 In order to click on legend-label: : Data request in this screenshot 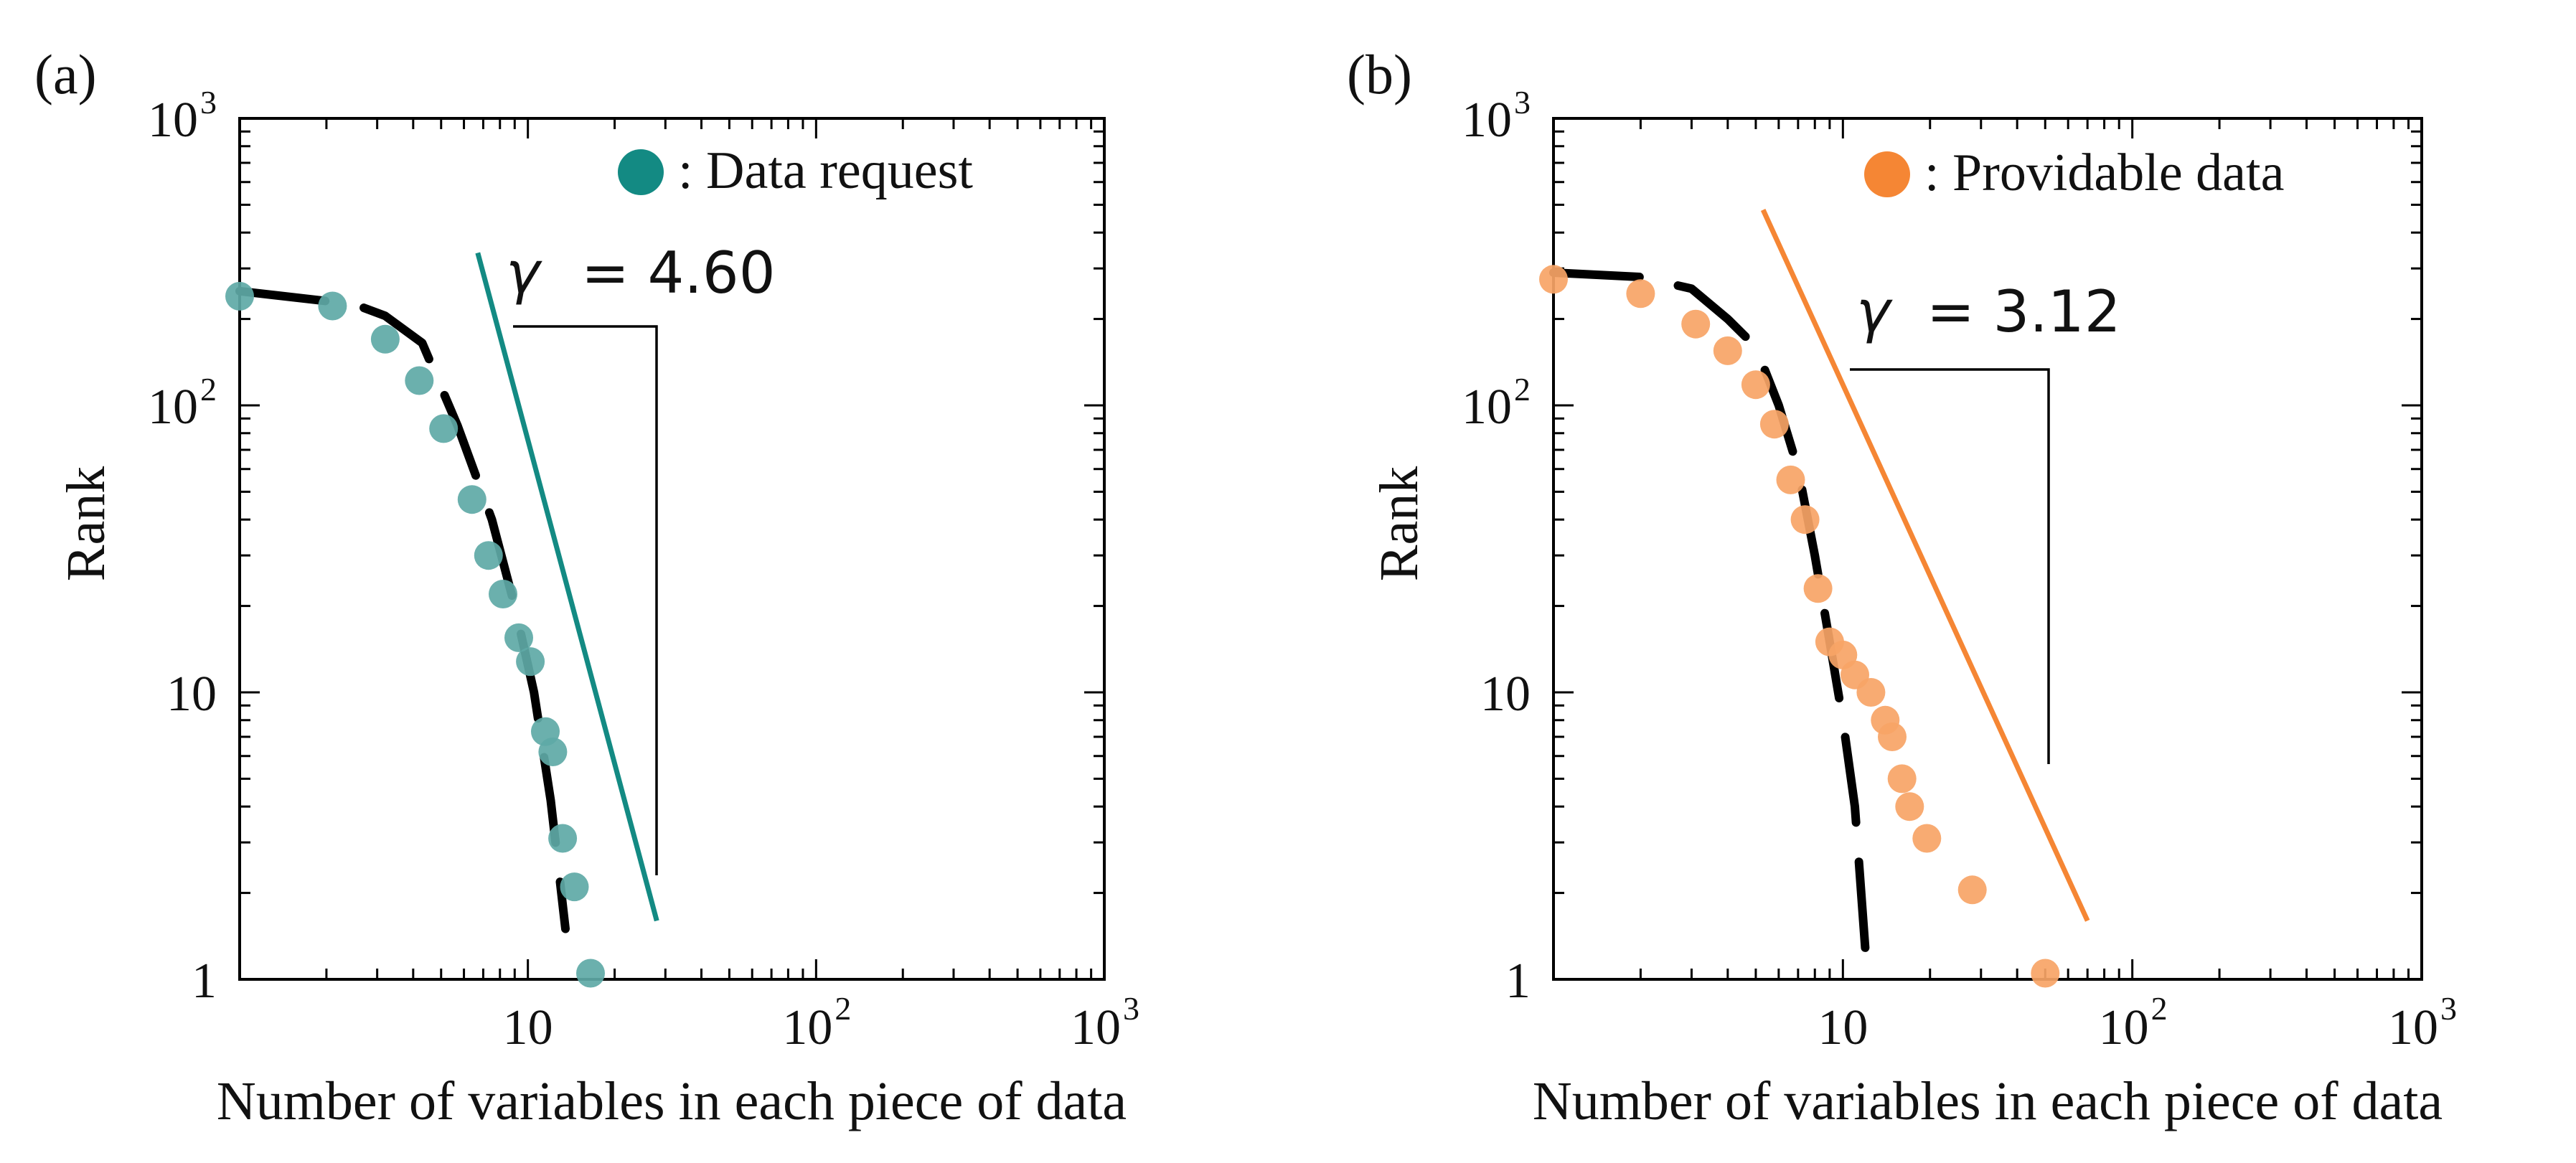, I will do `click(825, 170)`.